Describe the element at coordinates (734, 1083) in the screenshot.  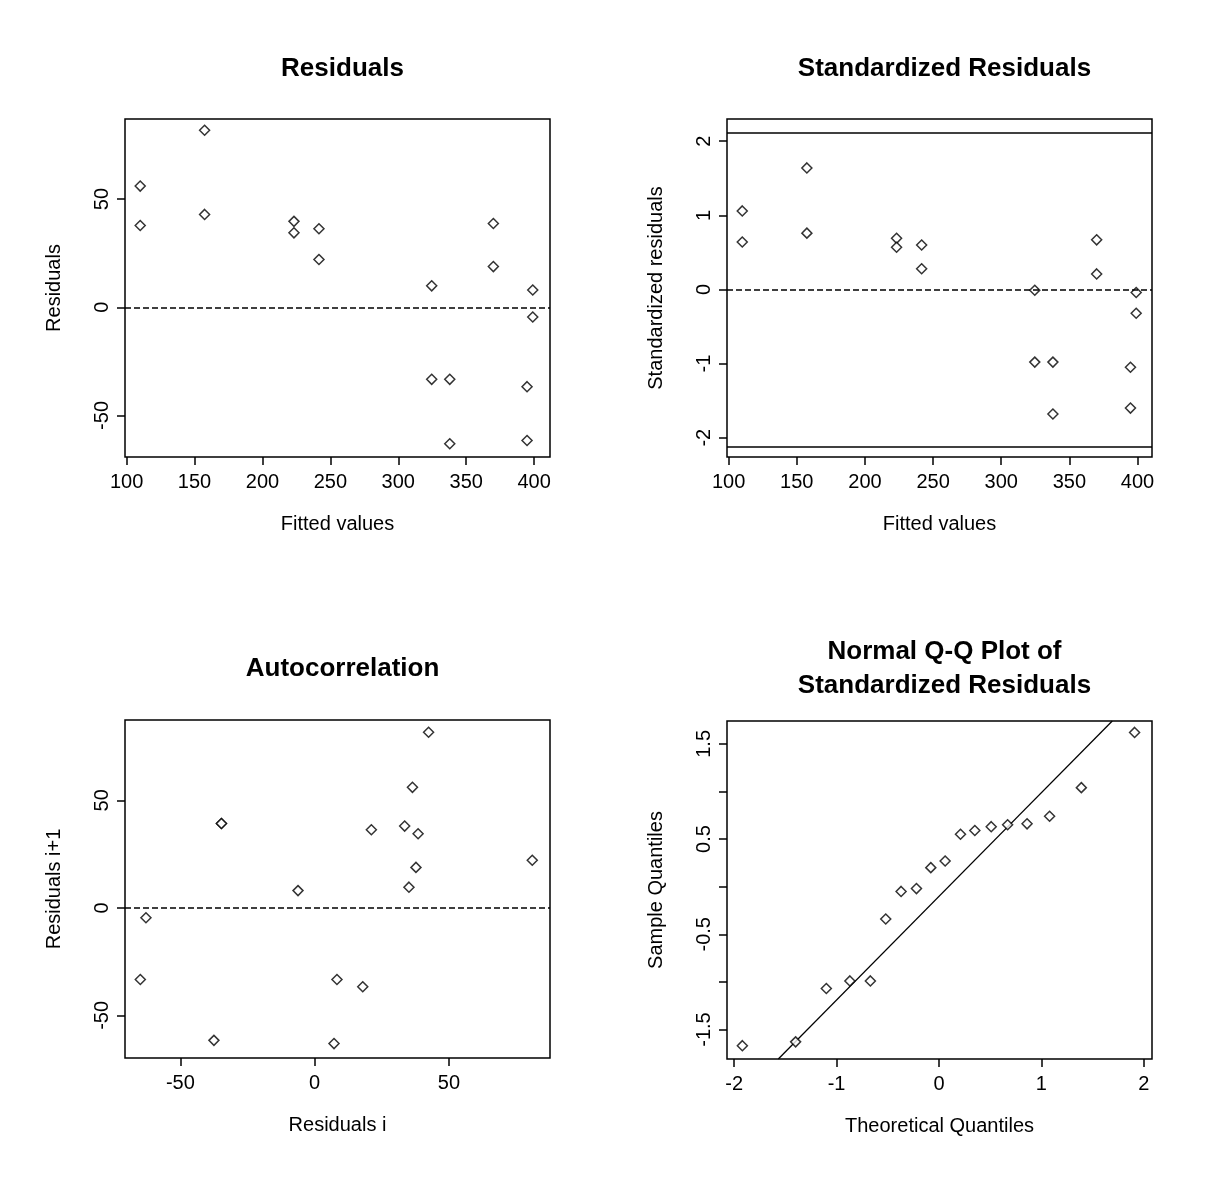
I see `x-tick-label: -2` at that location.